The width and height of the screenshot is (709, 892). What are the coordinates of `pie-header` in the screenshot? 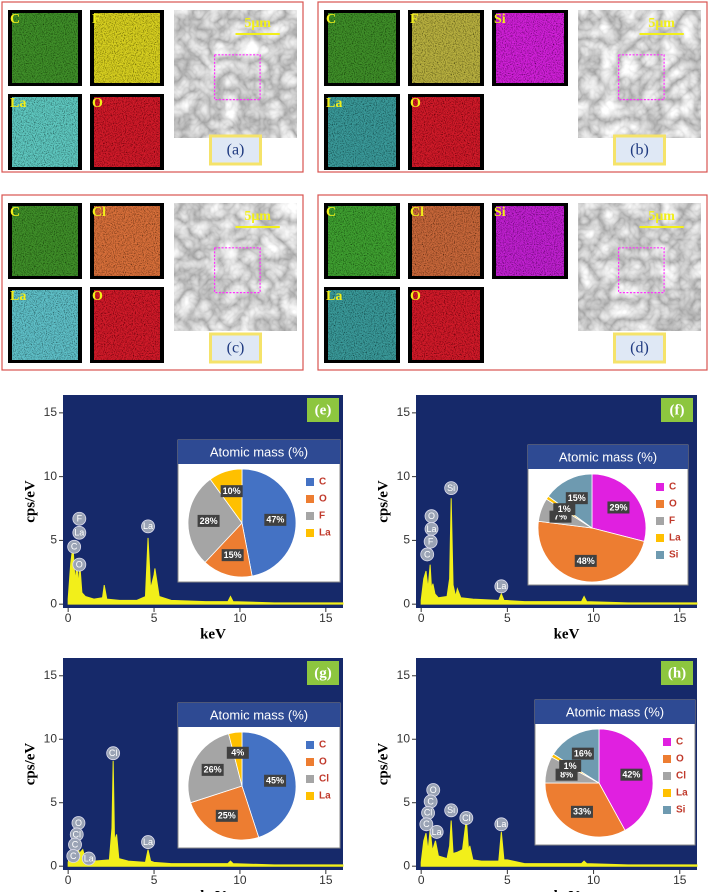 It's located at (615, 712).